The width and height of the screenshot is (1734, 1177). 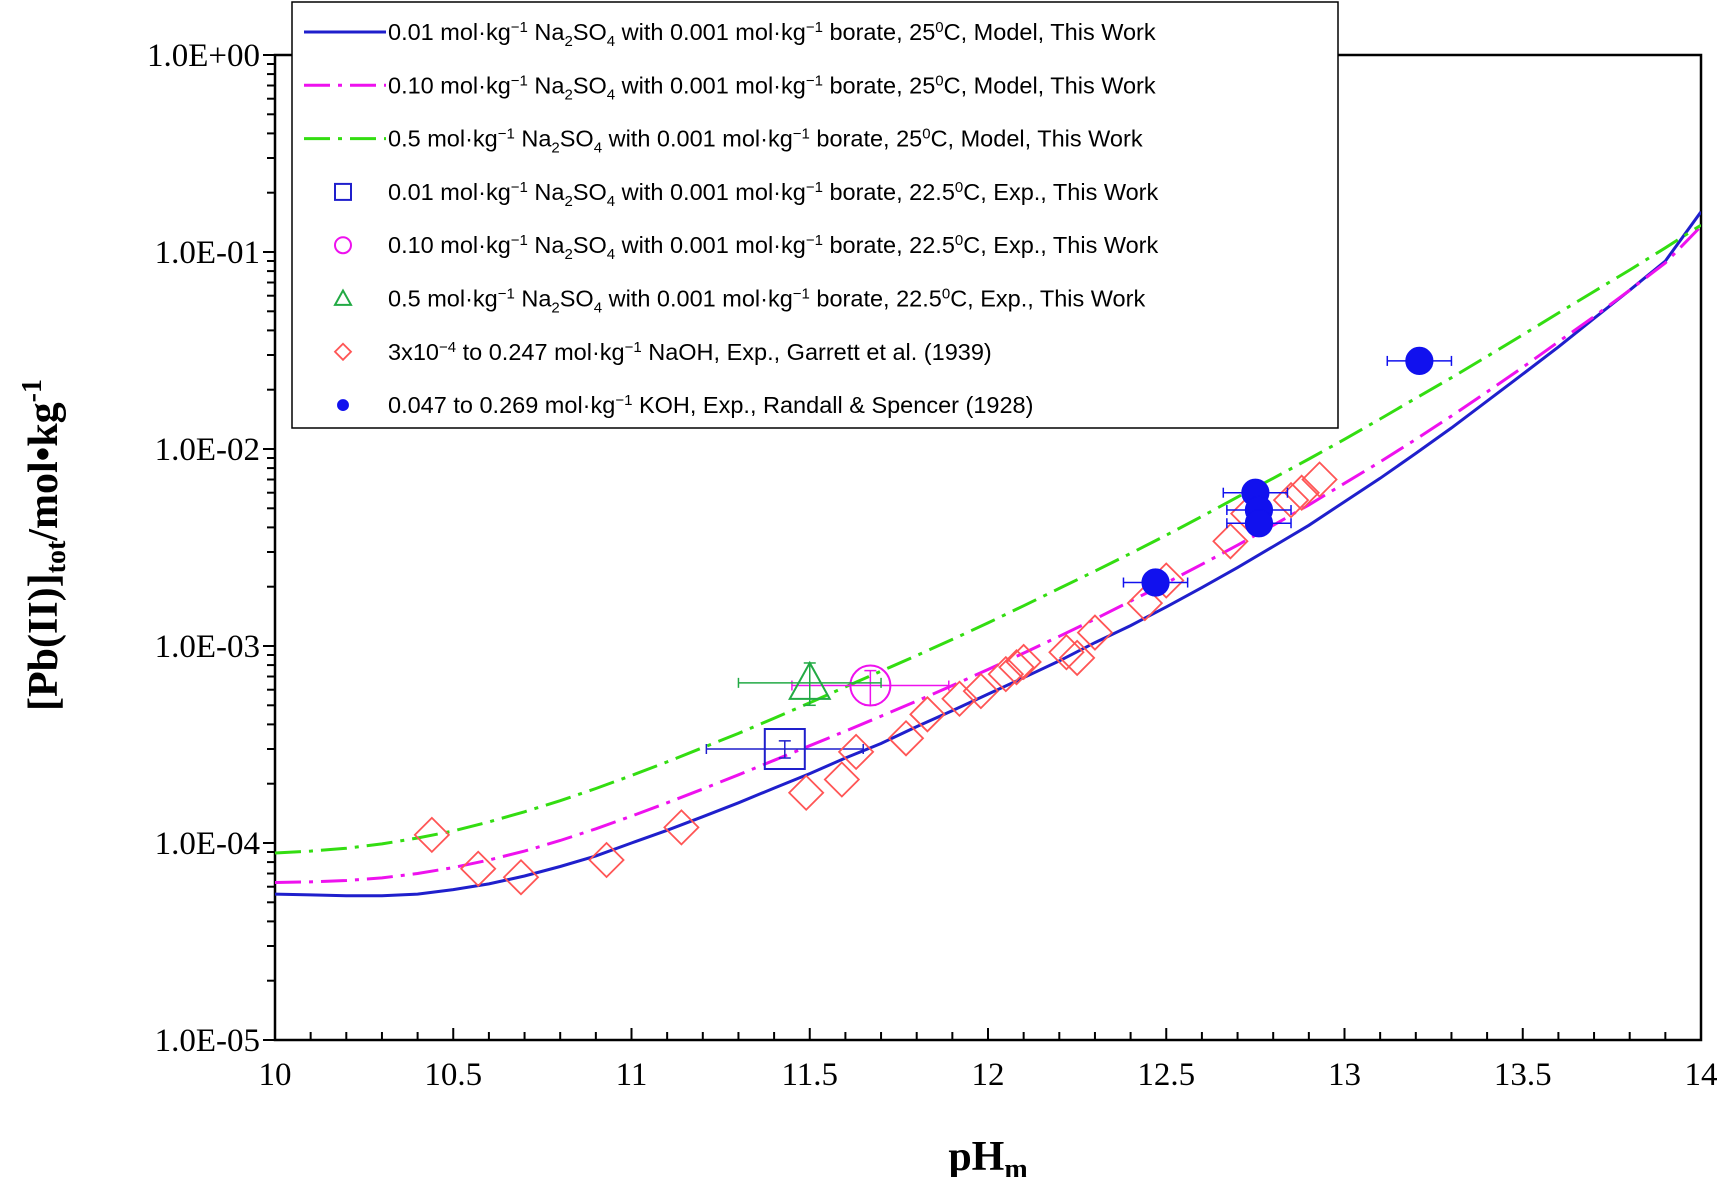 What do you see at coordinates (540, 352) in the screenshot?
I see `legend-label-part: to 0.247 mol·kg` at bounding box center [540, 352].